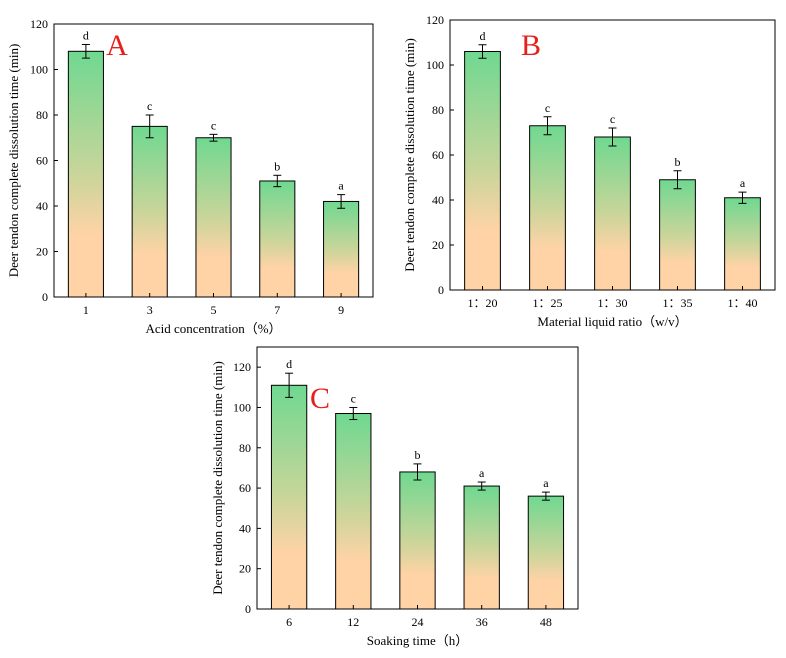 This screenshot has height=658, width=786. What do you see at coordinates (86, 310) in the screenshot?
I see `x-tick-label: 1` at bounding box center [86, 310].